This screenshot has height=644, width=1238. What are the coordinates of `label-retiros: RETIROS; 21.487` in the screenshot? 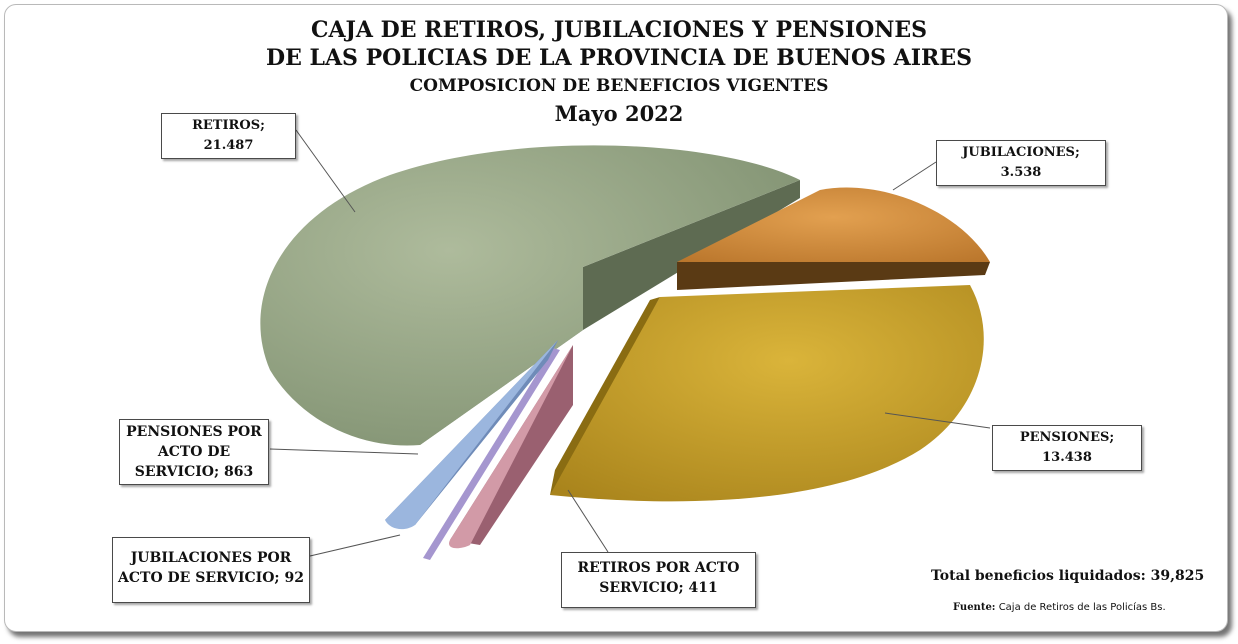 It's located at (228, 136).